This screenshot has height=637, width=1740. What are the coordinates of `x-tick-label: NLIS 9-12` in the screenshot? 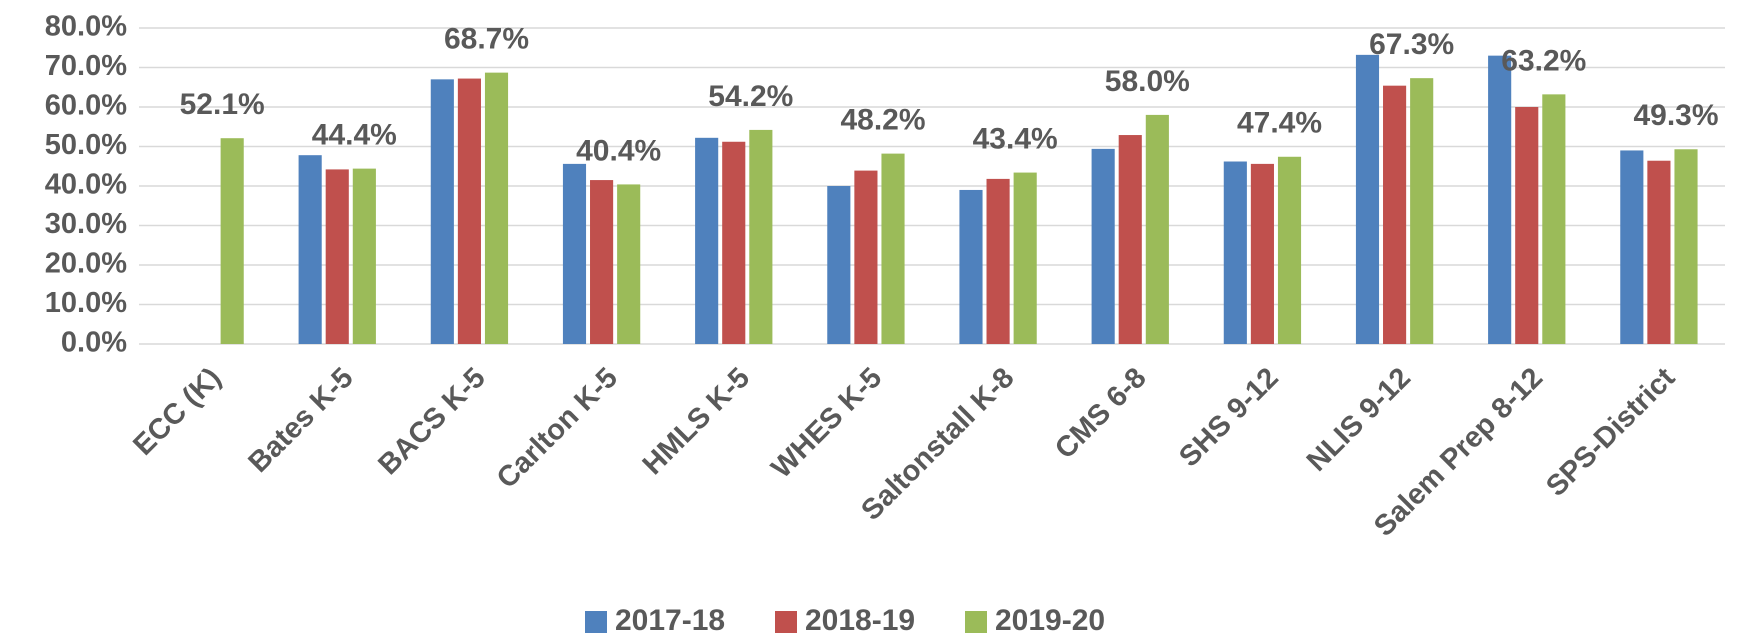 It's located at (1359, 420).